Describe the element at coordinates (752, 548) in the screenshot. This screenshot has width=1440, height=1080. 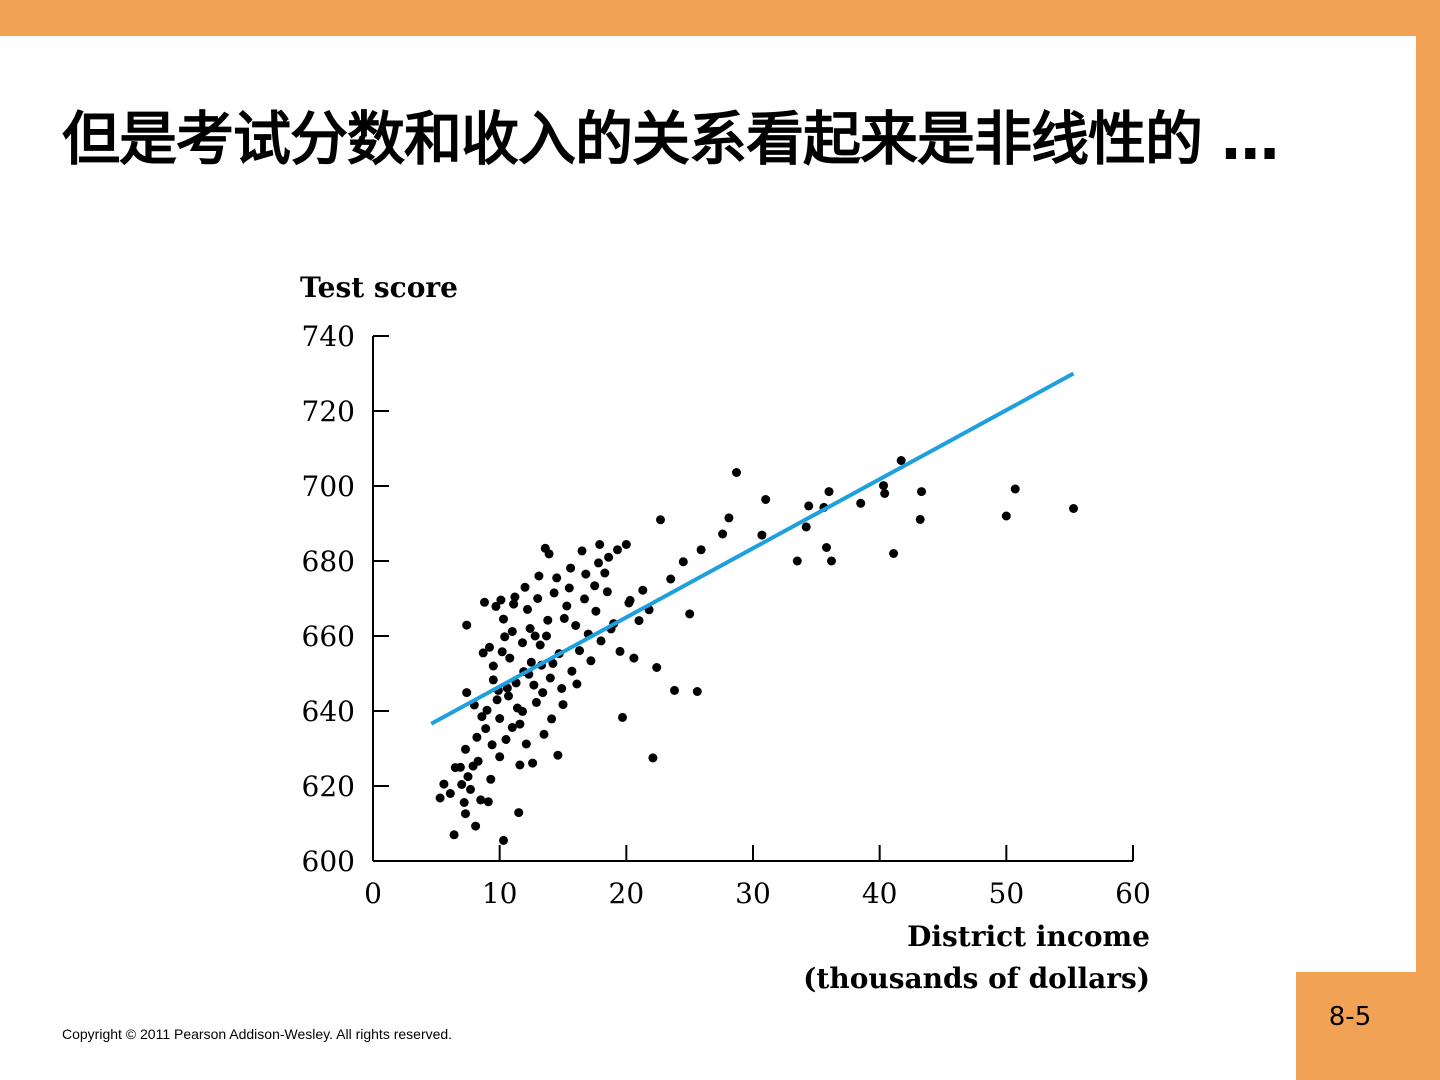
I see `regression-line` at that location.